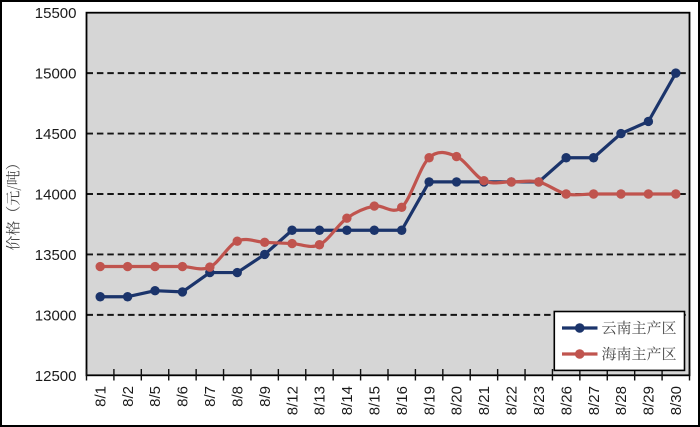 Image resolution: width=700 pixels, height=427 pixels. What do you see at coordinates (375, 400) in the screenshot?
I see `svg-text: 8/15` at bounding box center [375, 400].